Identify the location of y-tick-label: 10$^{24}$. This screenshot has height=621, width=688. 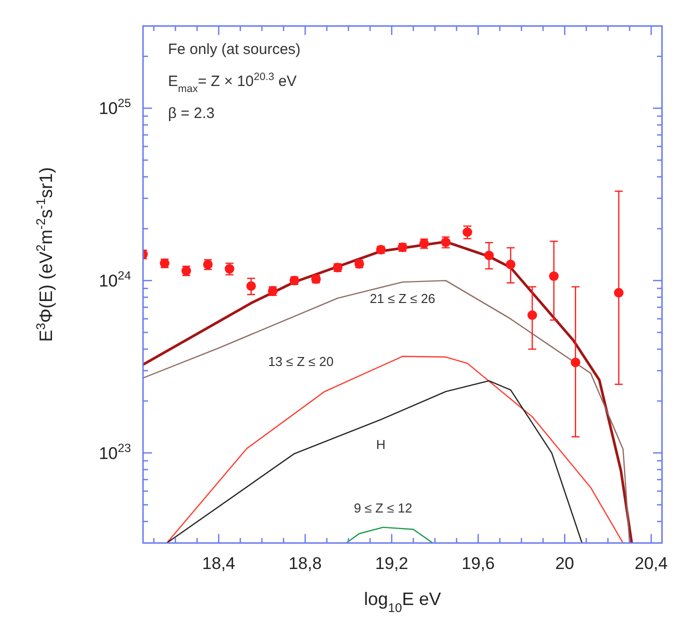
(115, 279).